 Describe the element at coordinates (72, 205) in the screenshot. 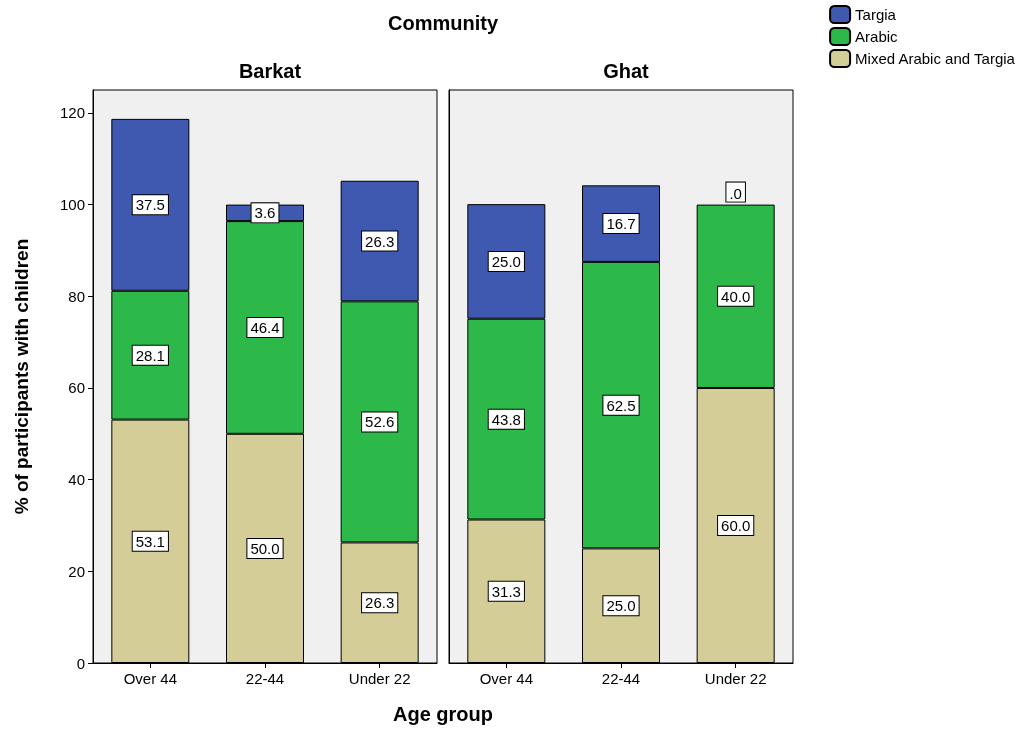

I see `y-tick-label: 100` at that location.